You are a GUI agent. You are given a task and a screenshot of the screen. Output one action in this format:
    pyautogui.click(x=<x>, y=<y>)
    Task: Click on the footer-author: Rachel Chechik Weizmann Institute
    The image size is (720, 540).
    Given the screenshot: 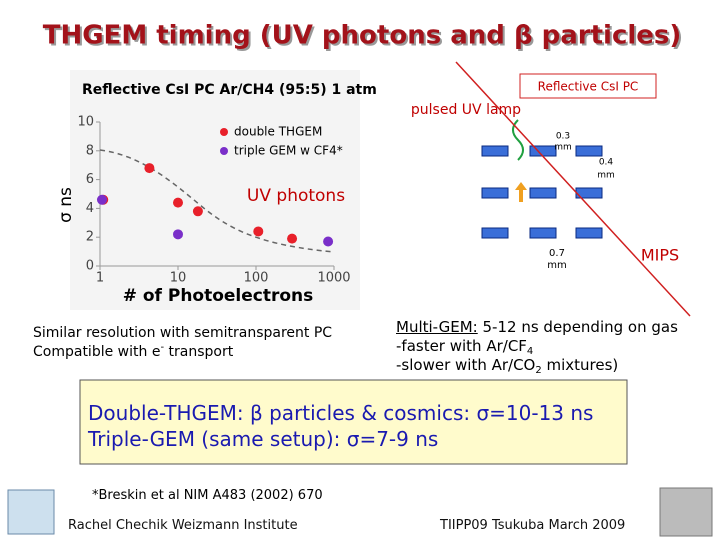 What is the action you would take?
    pyautogui.click(x=183, y=525)
    